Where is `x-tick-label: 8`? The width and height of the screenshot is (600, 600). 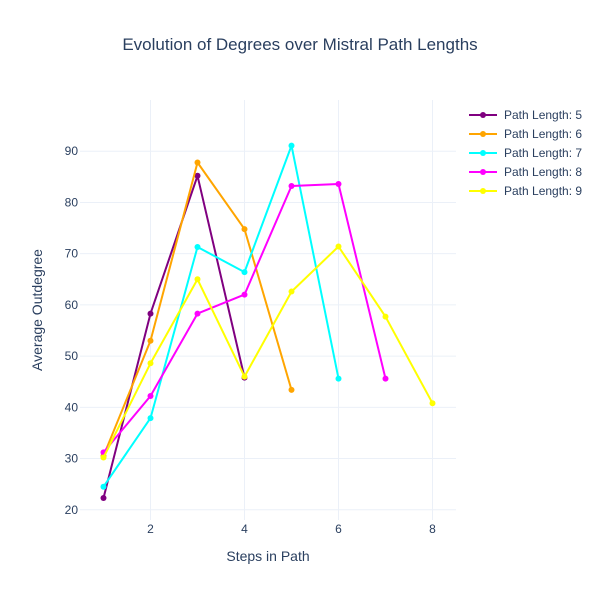
x-tick-label: 8 is located at coordinates (432, 529).